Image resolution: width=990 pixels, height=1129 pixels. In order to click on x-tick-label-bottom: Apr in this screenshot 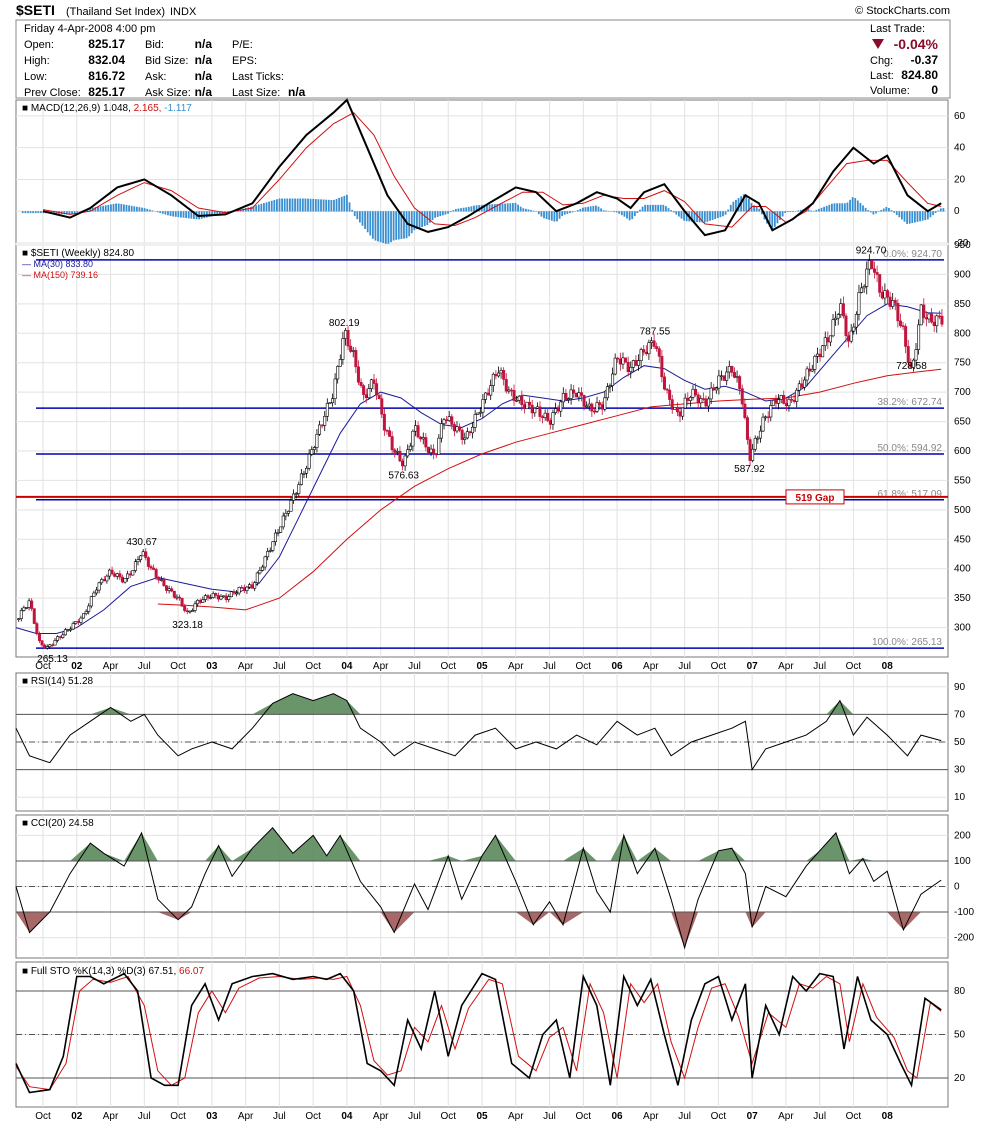, I will do `click(651, 1116)`.